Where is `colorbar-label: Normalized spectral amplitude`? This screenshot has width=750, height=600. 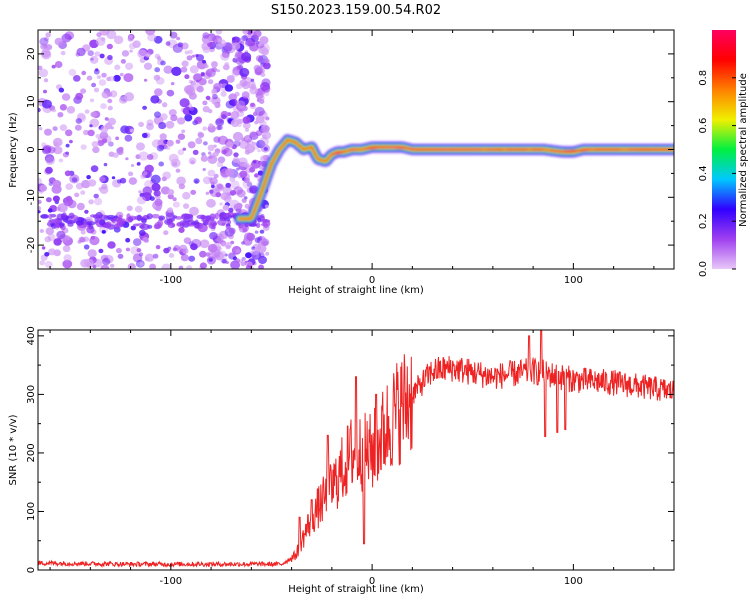
colorbar-label: Normalized spectral amplitude is located at coordinates (743, 150).